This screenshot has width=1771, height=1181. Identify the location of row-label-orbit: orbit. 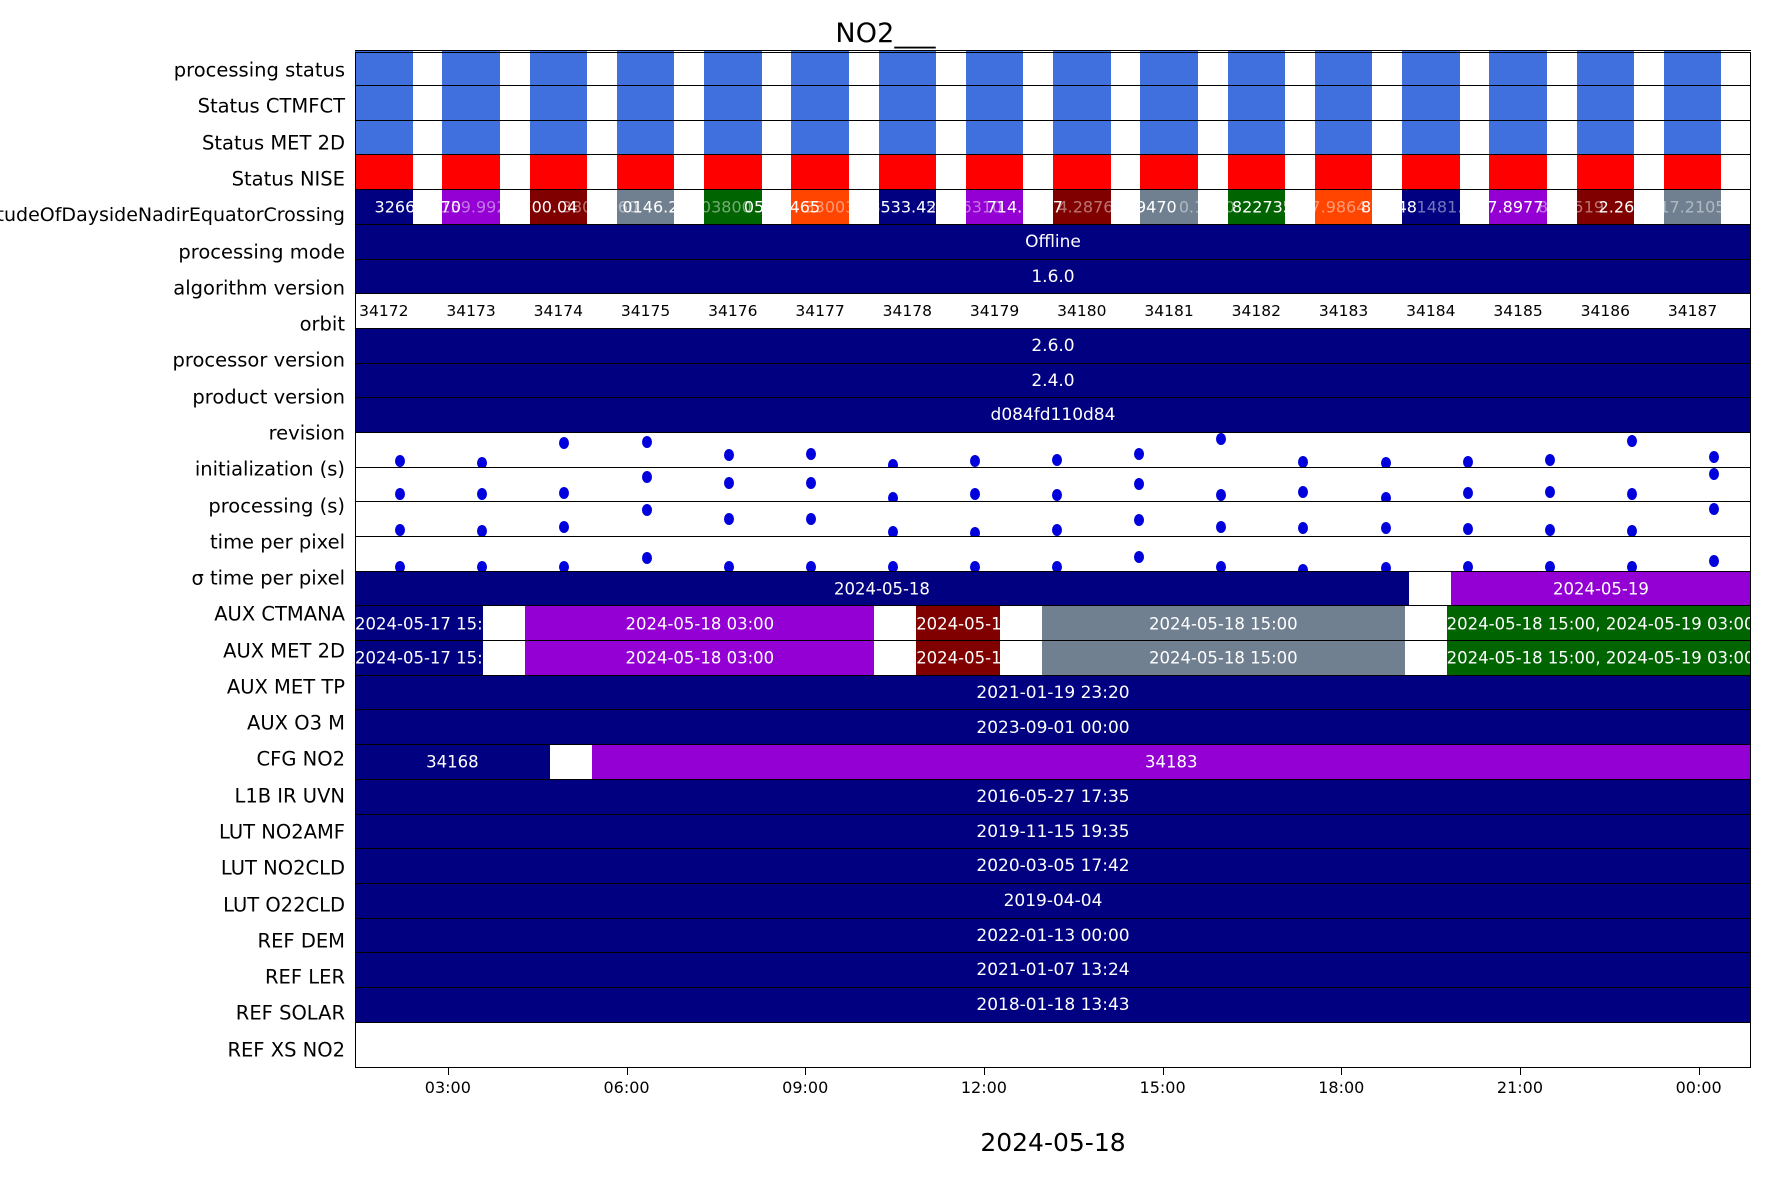
(177, 324).